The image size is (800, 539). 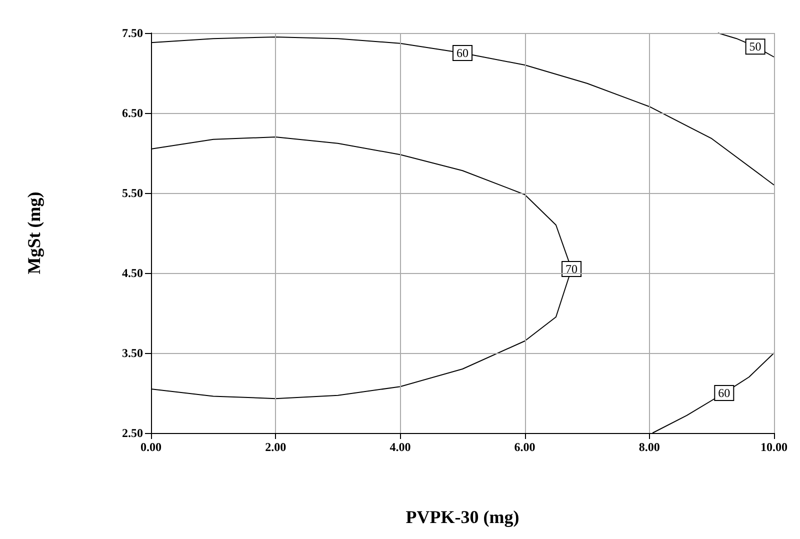 What do you see at coordinates (132, 353) in the screenshot?
I see `y-tick-label: 3.50` at bounding box center [132, 353].